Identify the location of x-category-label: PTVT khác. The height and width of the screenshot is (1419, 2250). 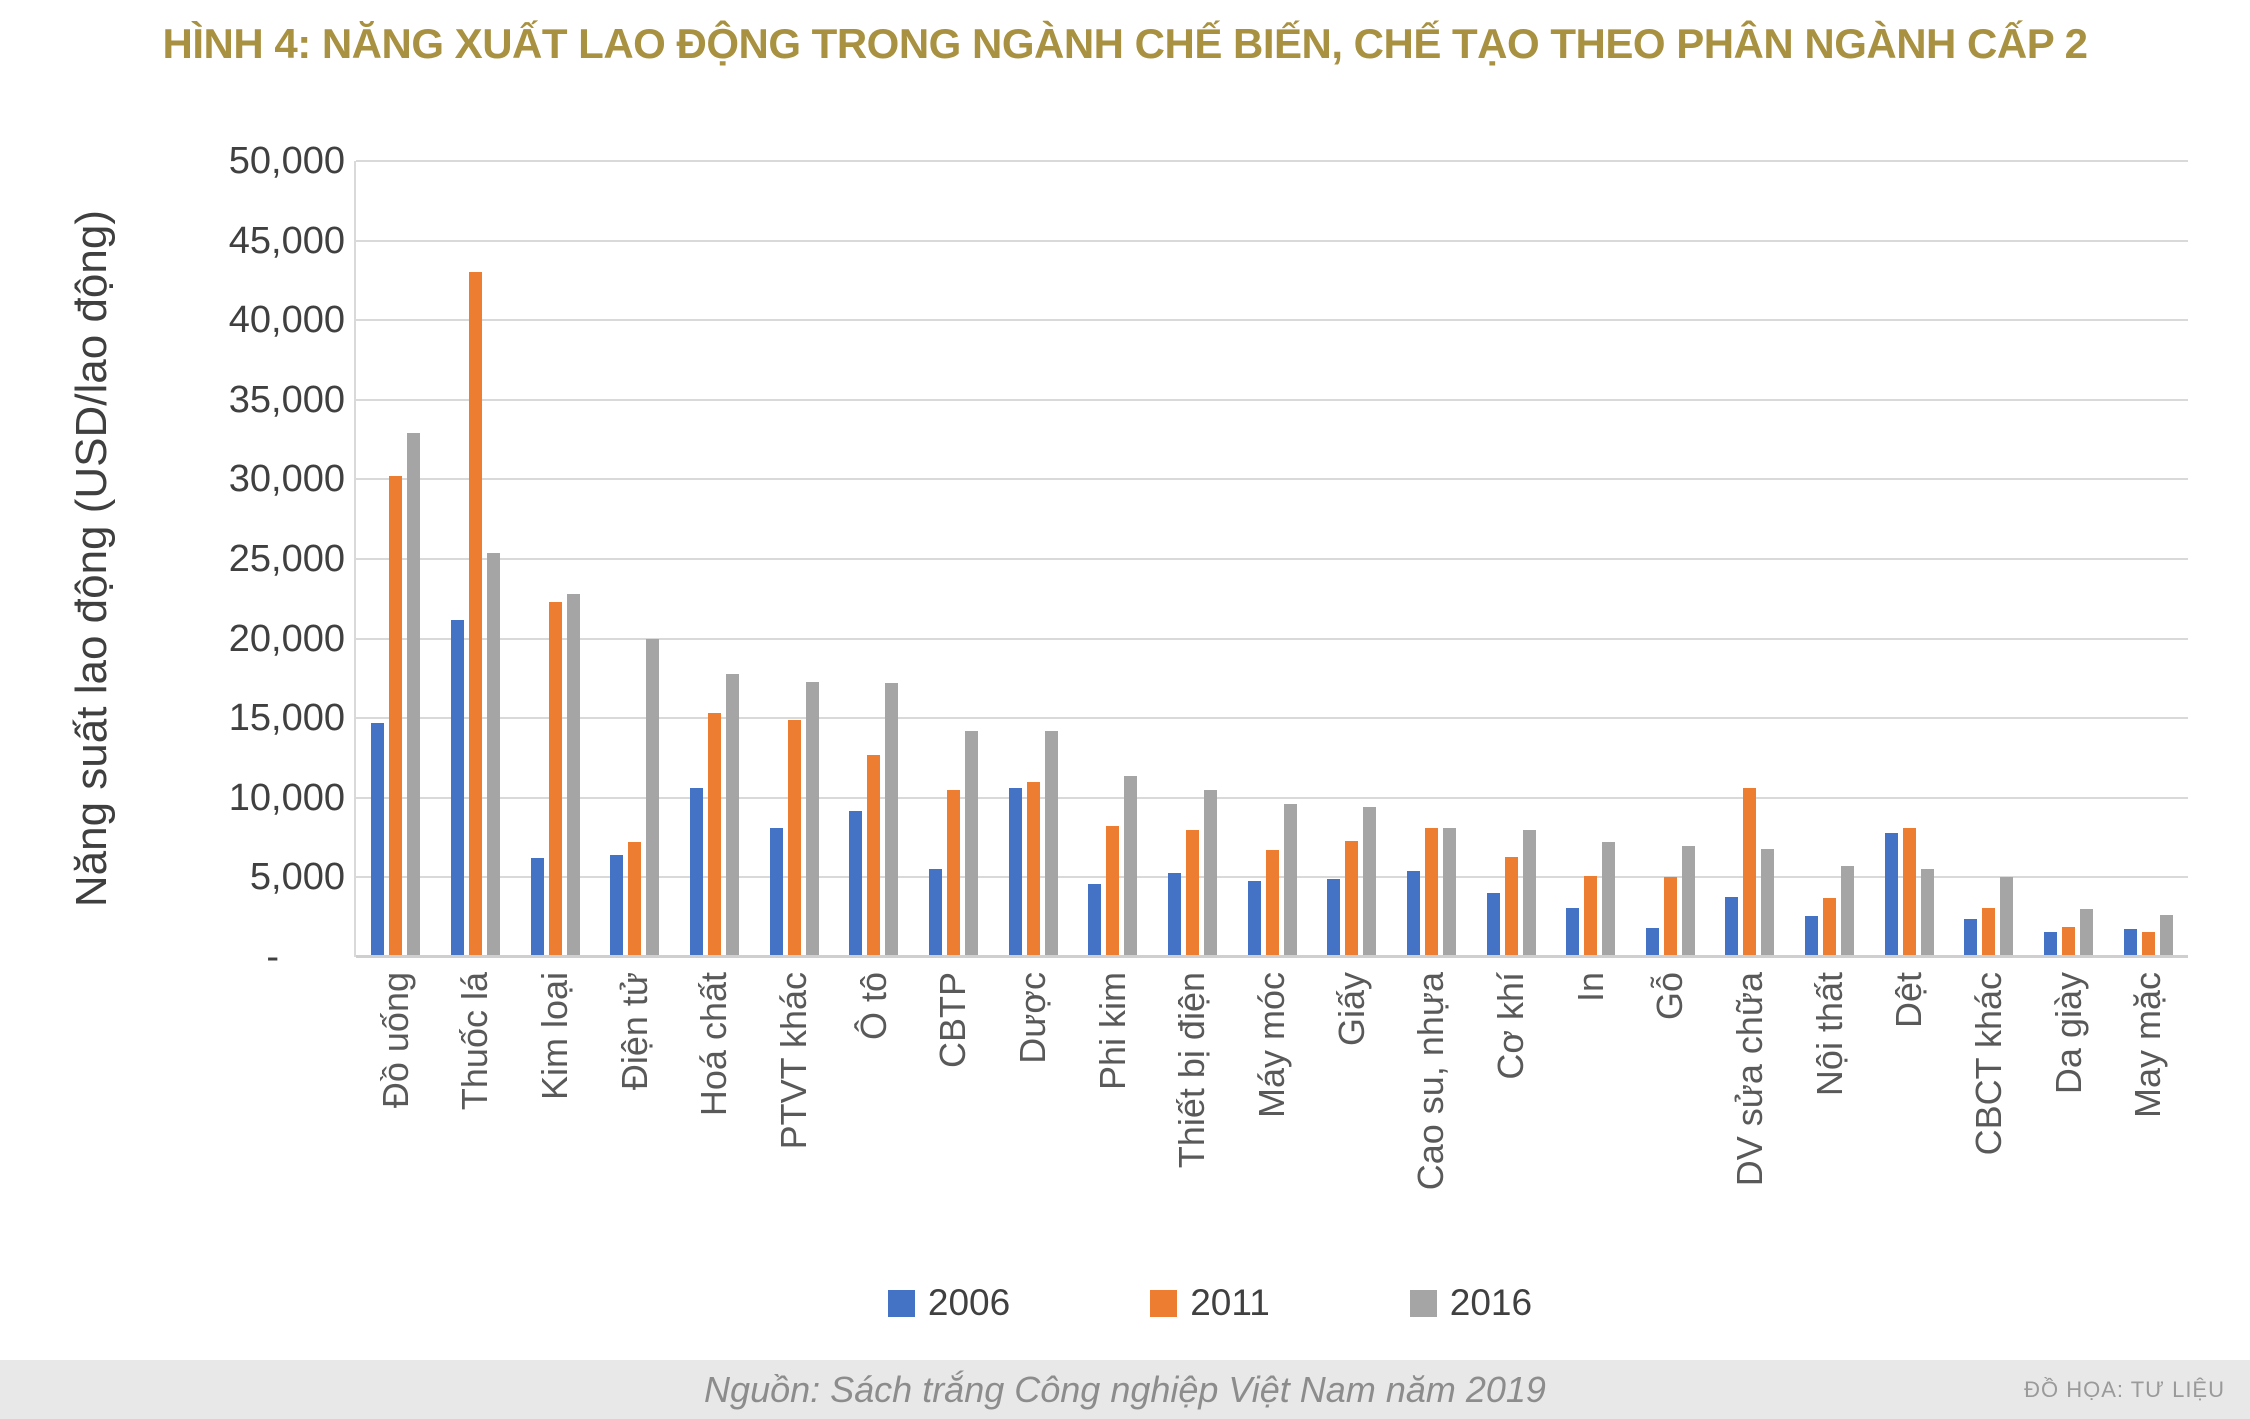
(794, 1061).